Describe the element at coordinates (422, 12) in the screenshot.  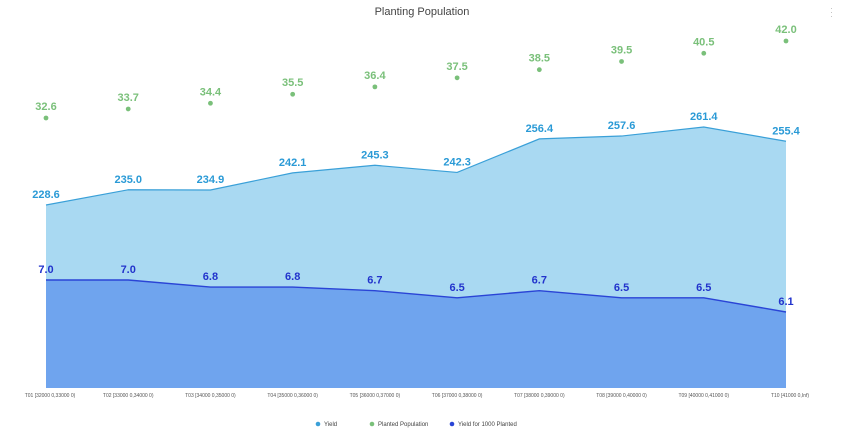
I see `chart-title: Planting Population` at that location.